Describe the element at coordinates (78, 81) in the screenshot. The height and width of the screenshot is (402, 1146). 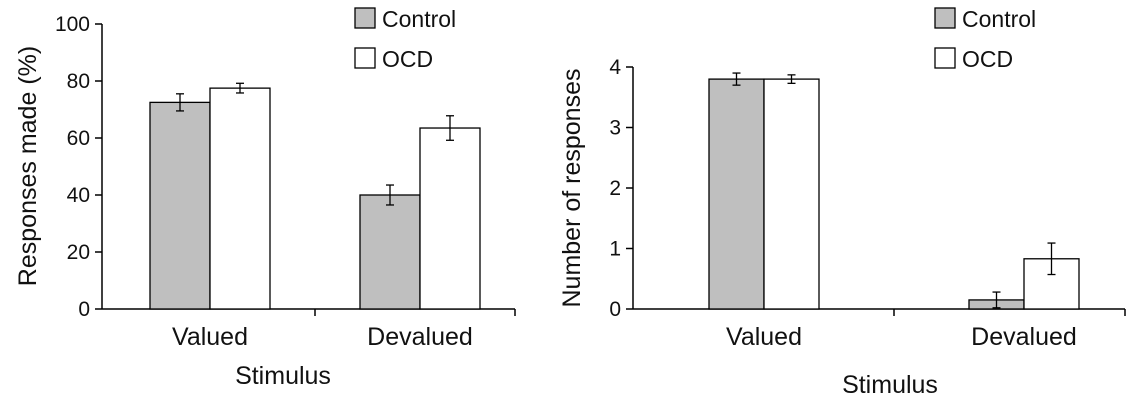
I see `y-tick-label: 80` at that location.